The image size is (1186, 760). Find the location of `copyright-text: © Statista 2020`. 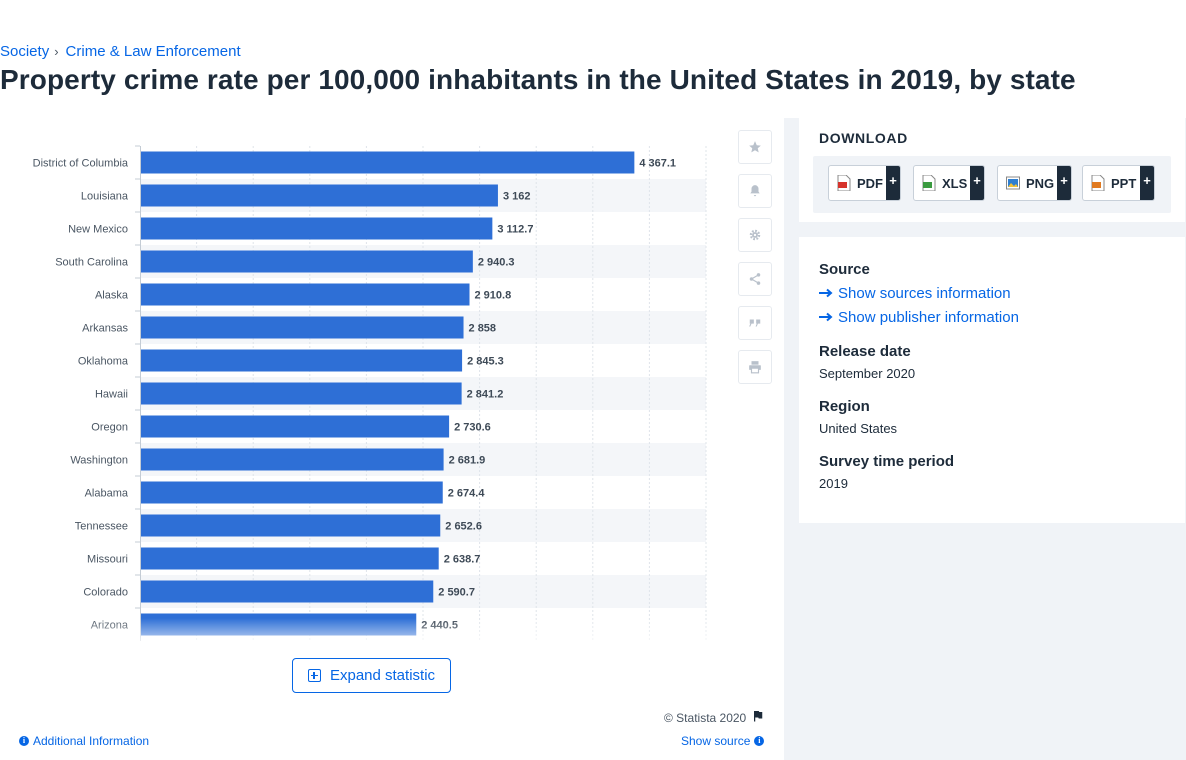

copyright-text: © Statista 2020 is located at coordinates (705, 717).